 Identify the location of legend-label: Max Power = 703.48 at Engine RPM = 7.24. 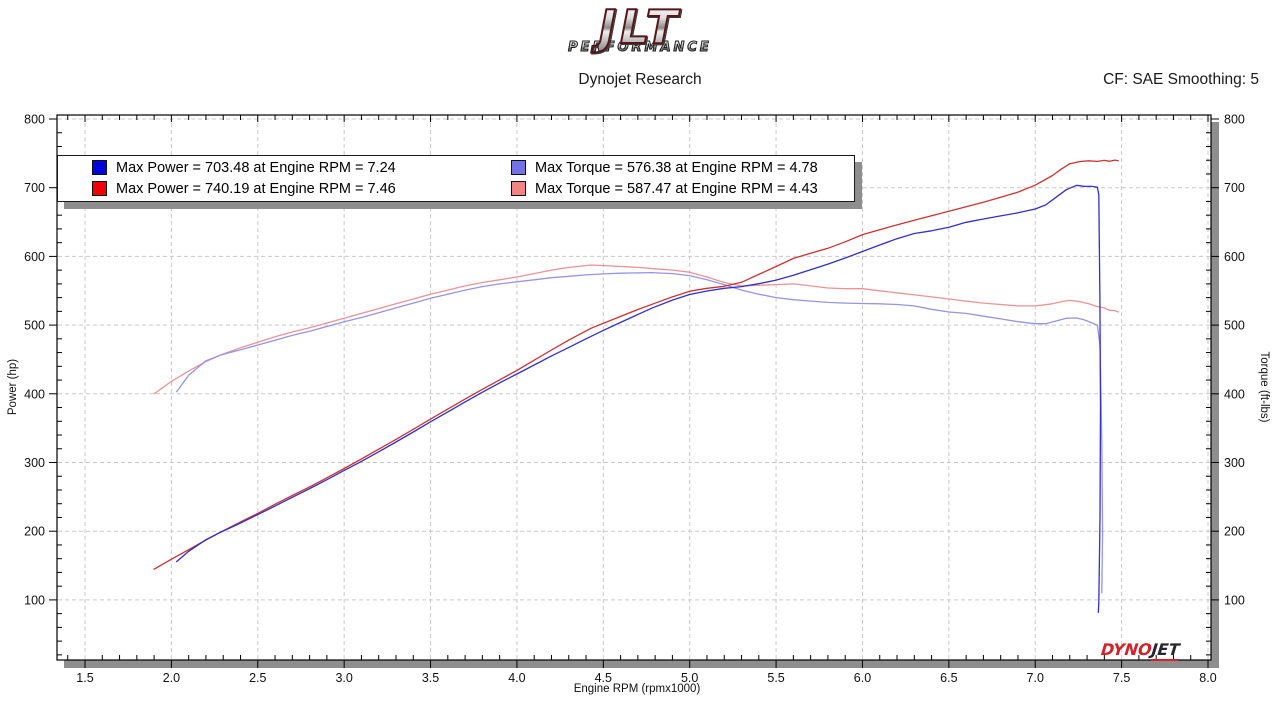
(256, 167).